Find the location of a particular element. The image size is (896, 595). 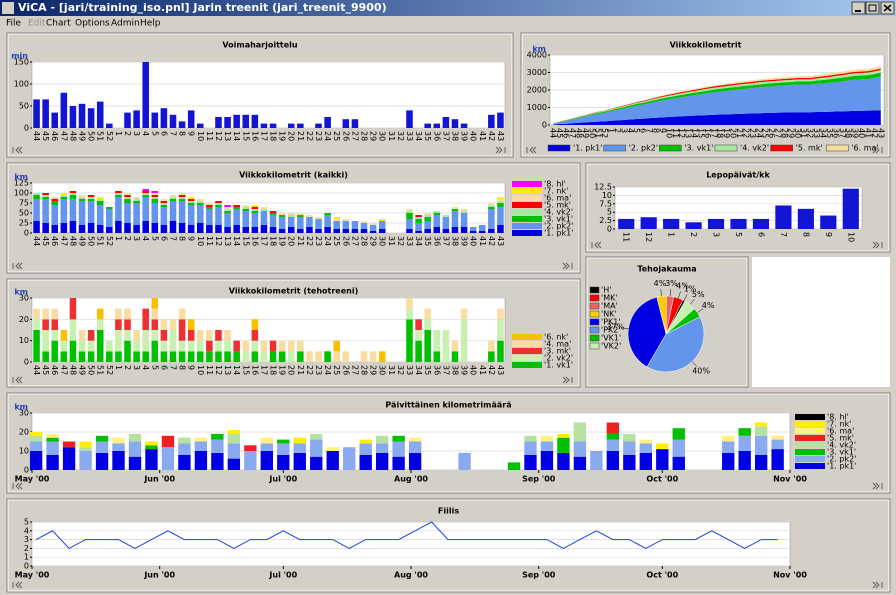

x-tick-label: 19 is located at coordinates (282, 136).